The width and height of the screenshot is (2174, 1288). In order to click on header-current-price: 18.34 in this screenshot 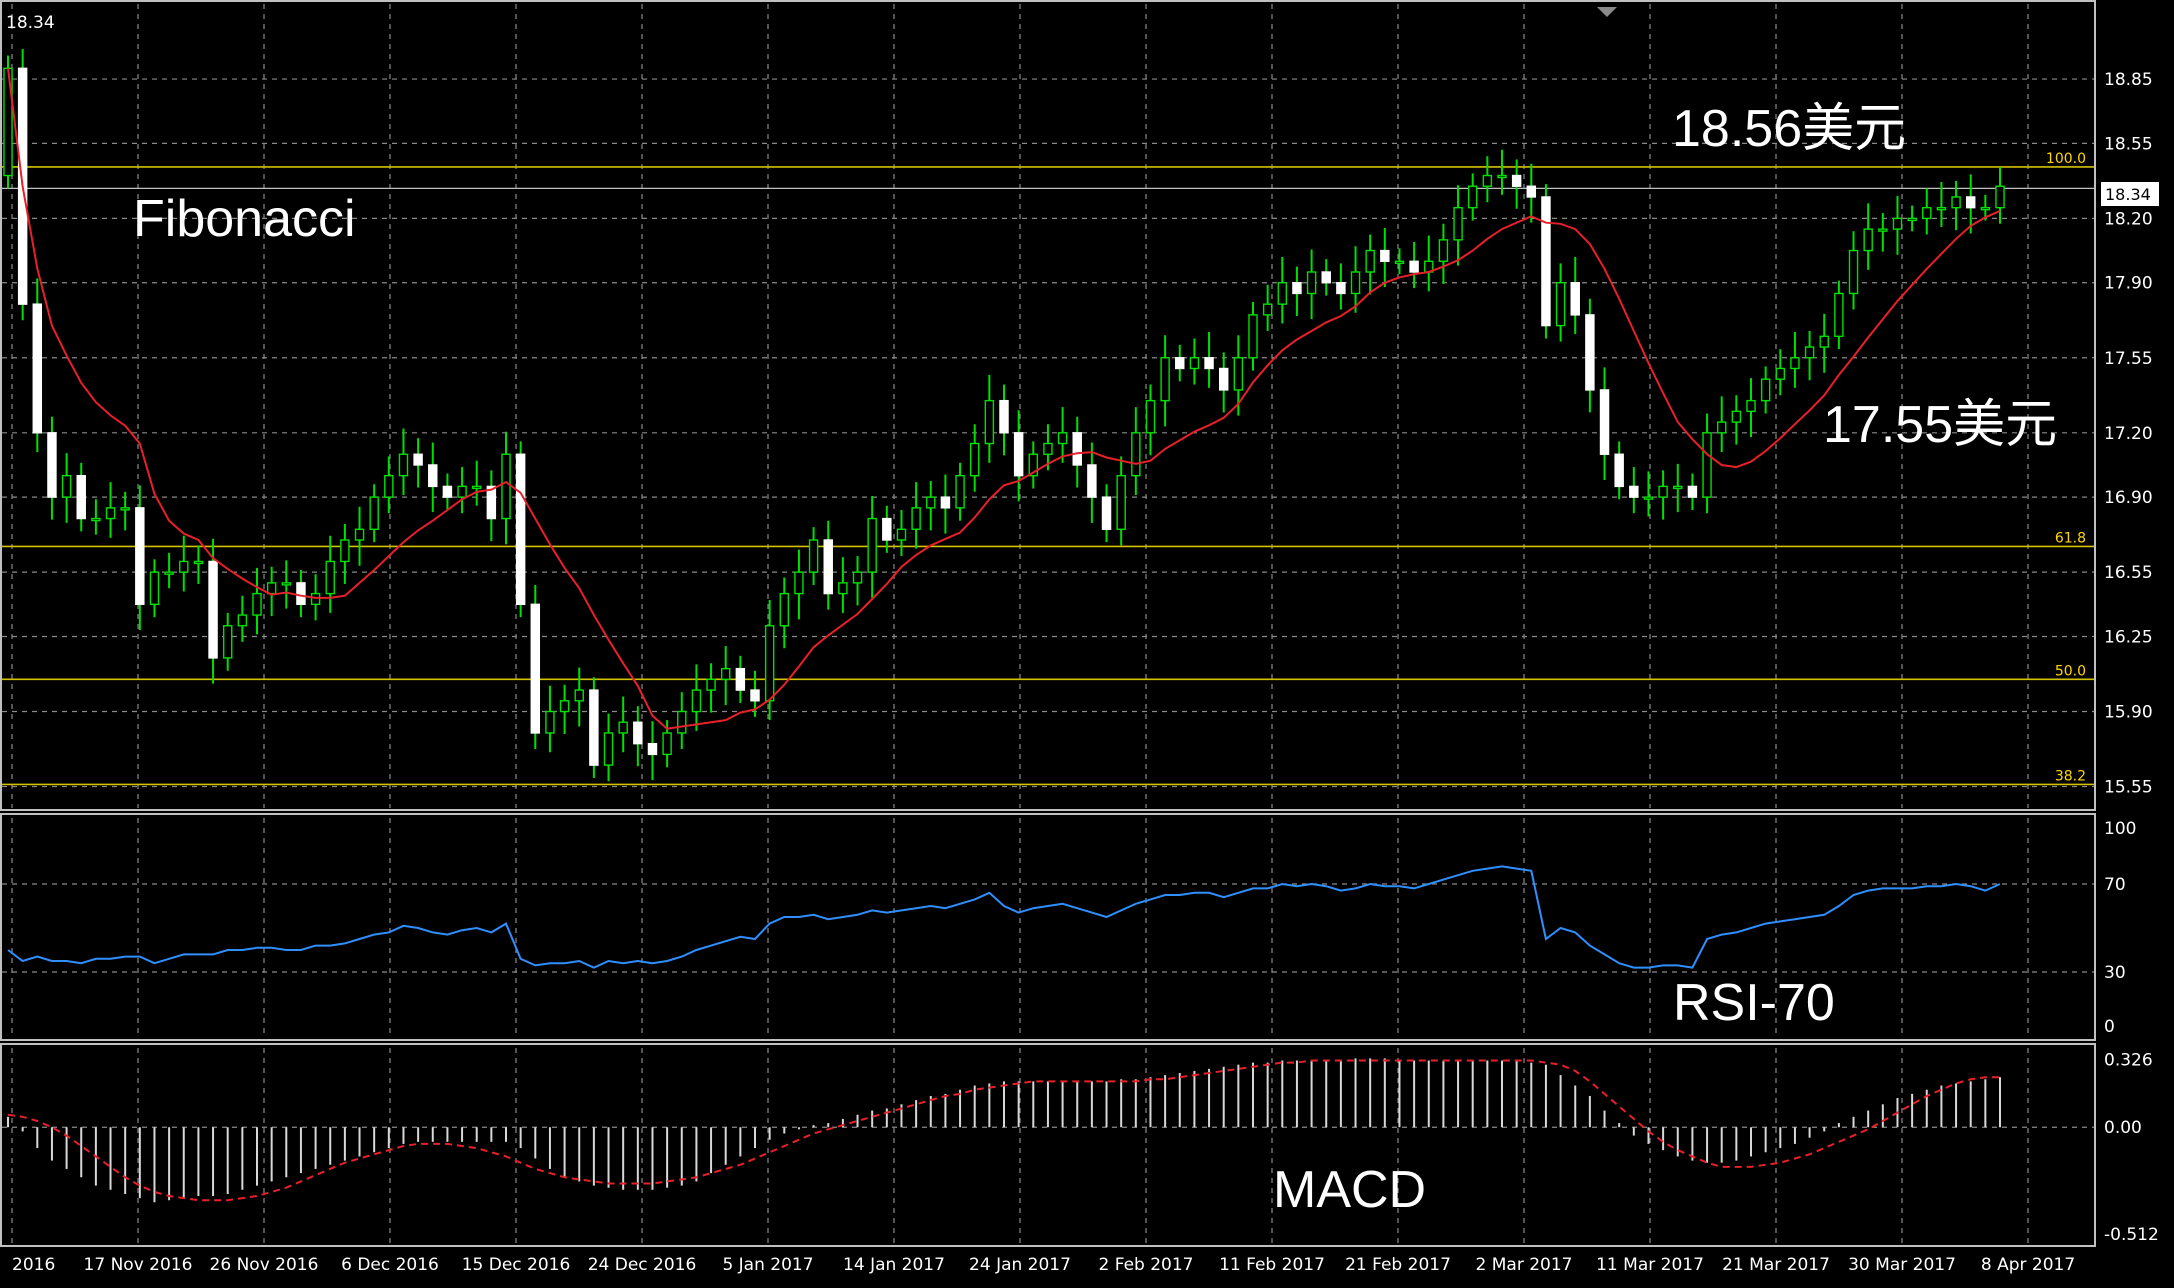, I will do `click(30, 23)`.